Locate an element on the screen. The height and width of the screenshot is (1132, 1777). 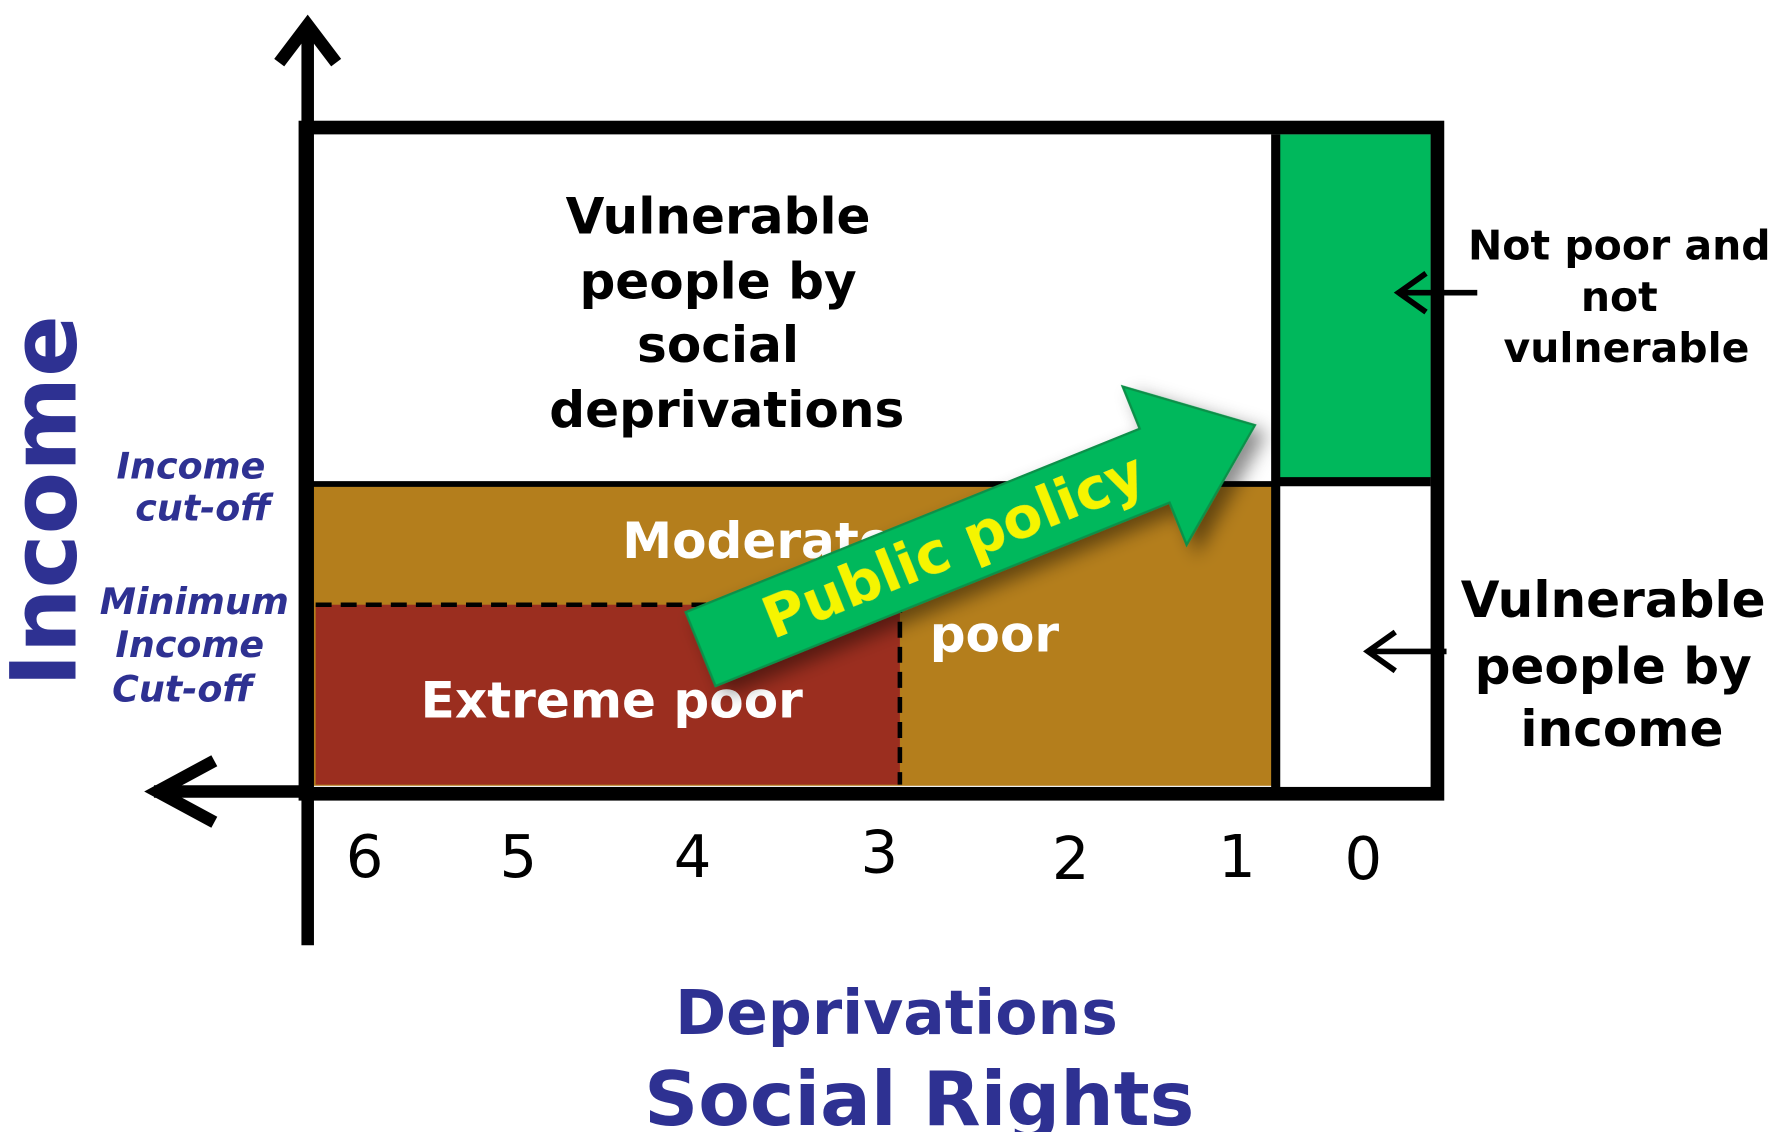
x-ticks: 6 5 4 3 2 1 0 is located at coordinates (864, 855).